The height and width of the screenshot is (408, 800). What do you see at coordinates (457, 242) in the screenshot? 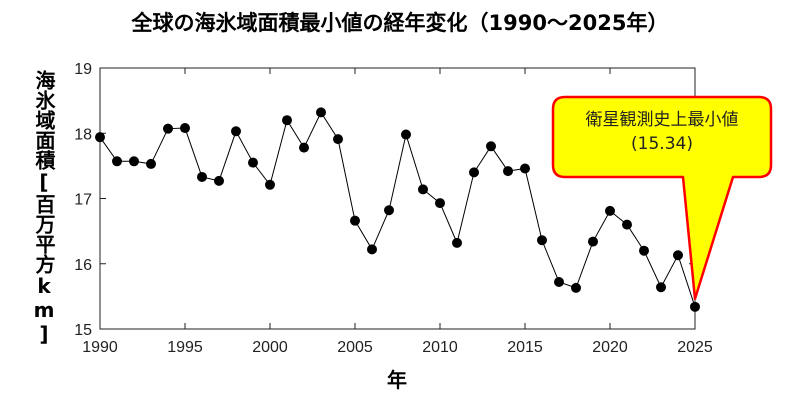
I see `data-point-2011` at bounding box center [457, 242].